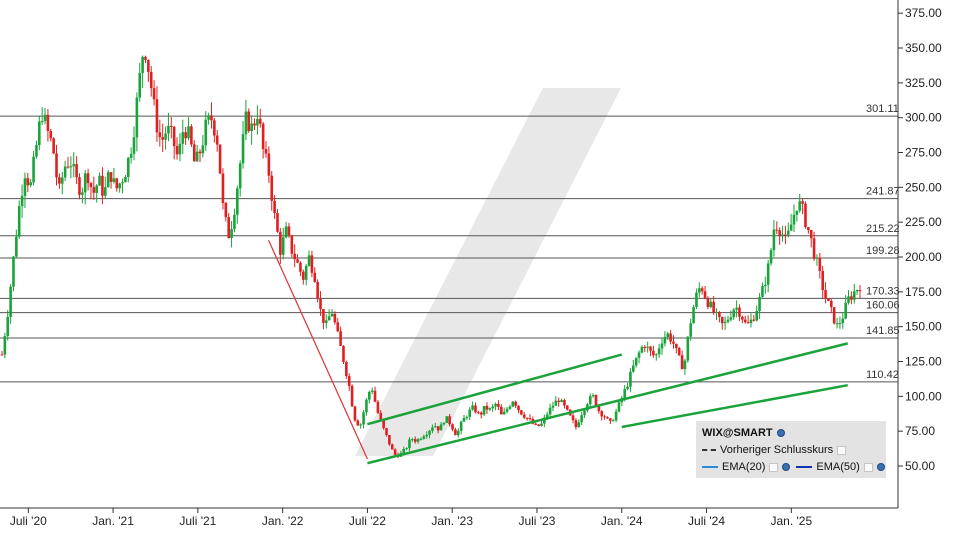 The image size is (953, 536). What do you see at coordinates (777, 450) in the screenshot?
I see `legend-prev-close-label: Vorheriger Schlusskurs` at bounding box center [777, 450].